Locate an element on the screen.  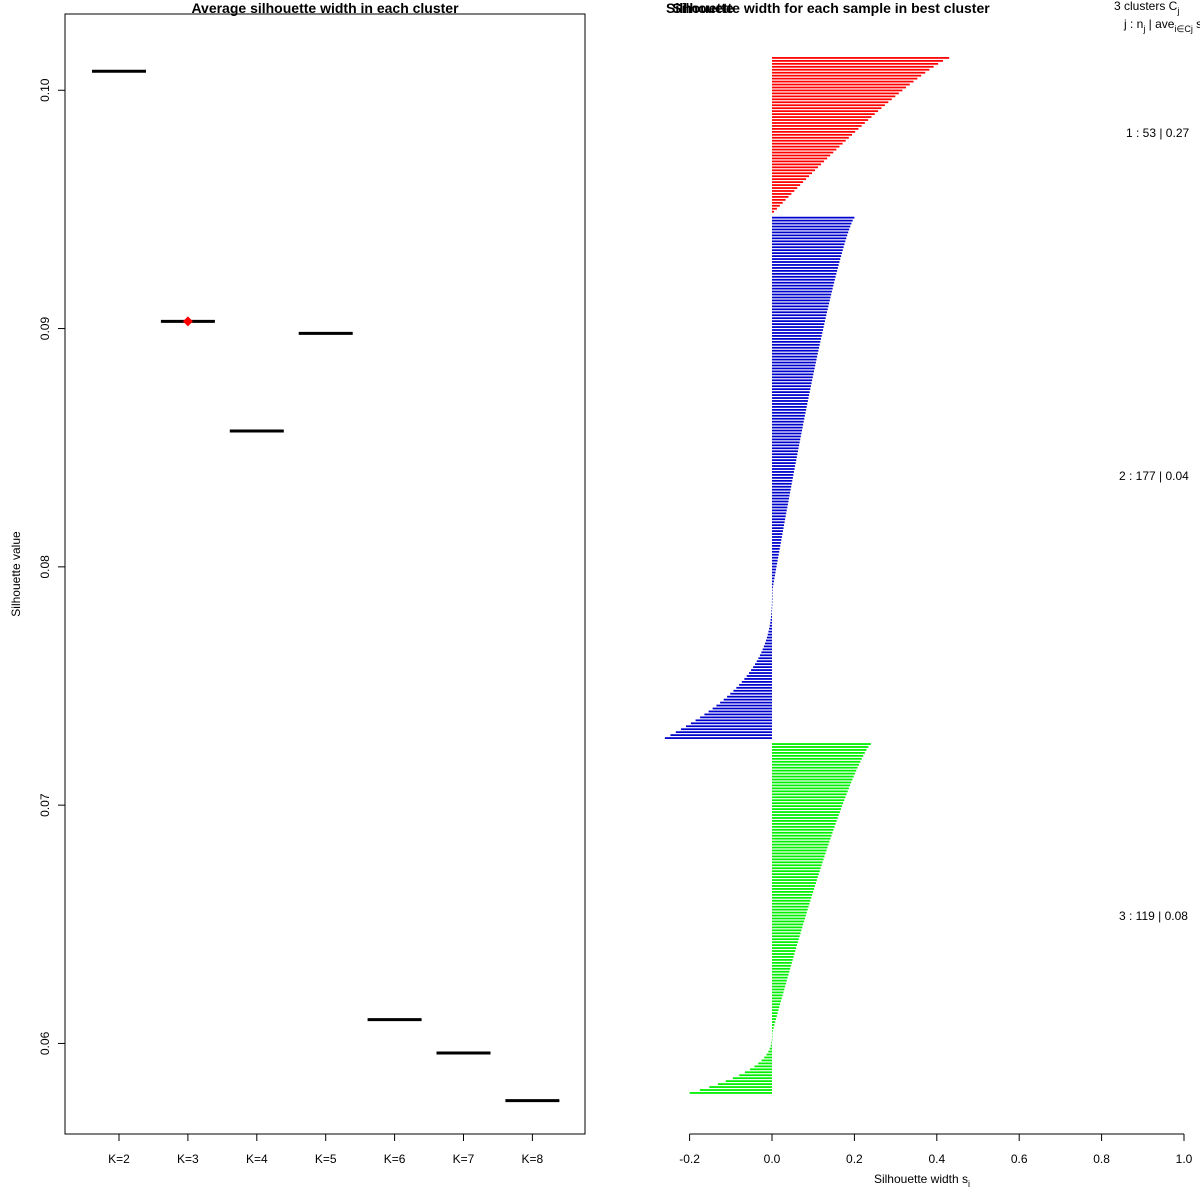
left-y-axis-label: Silhouette value is located at coordinates (16, 574).